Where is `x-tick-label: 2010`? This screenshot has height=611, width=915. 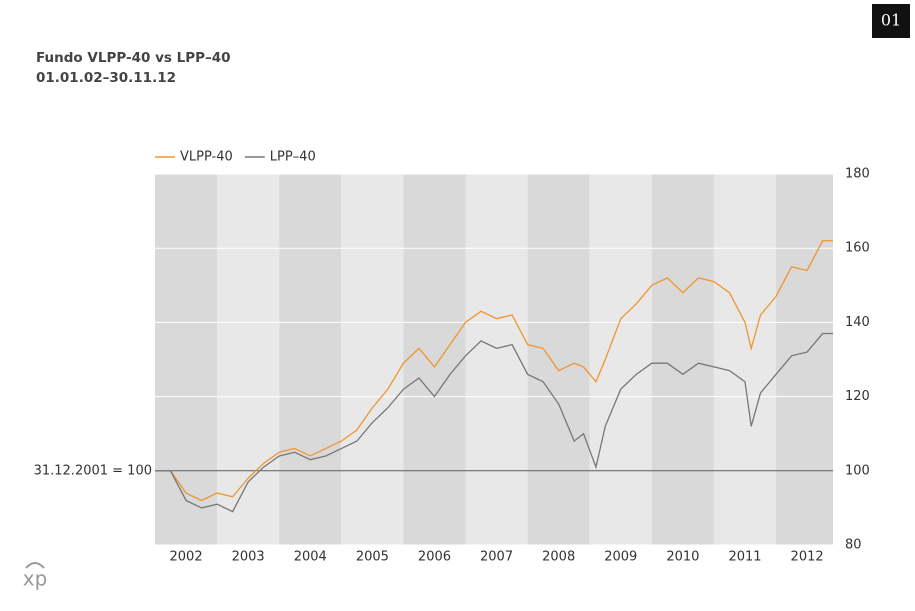
x-tick-label: 2010 is located at coordinates (682, 557).